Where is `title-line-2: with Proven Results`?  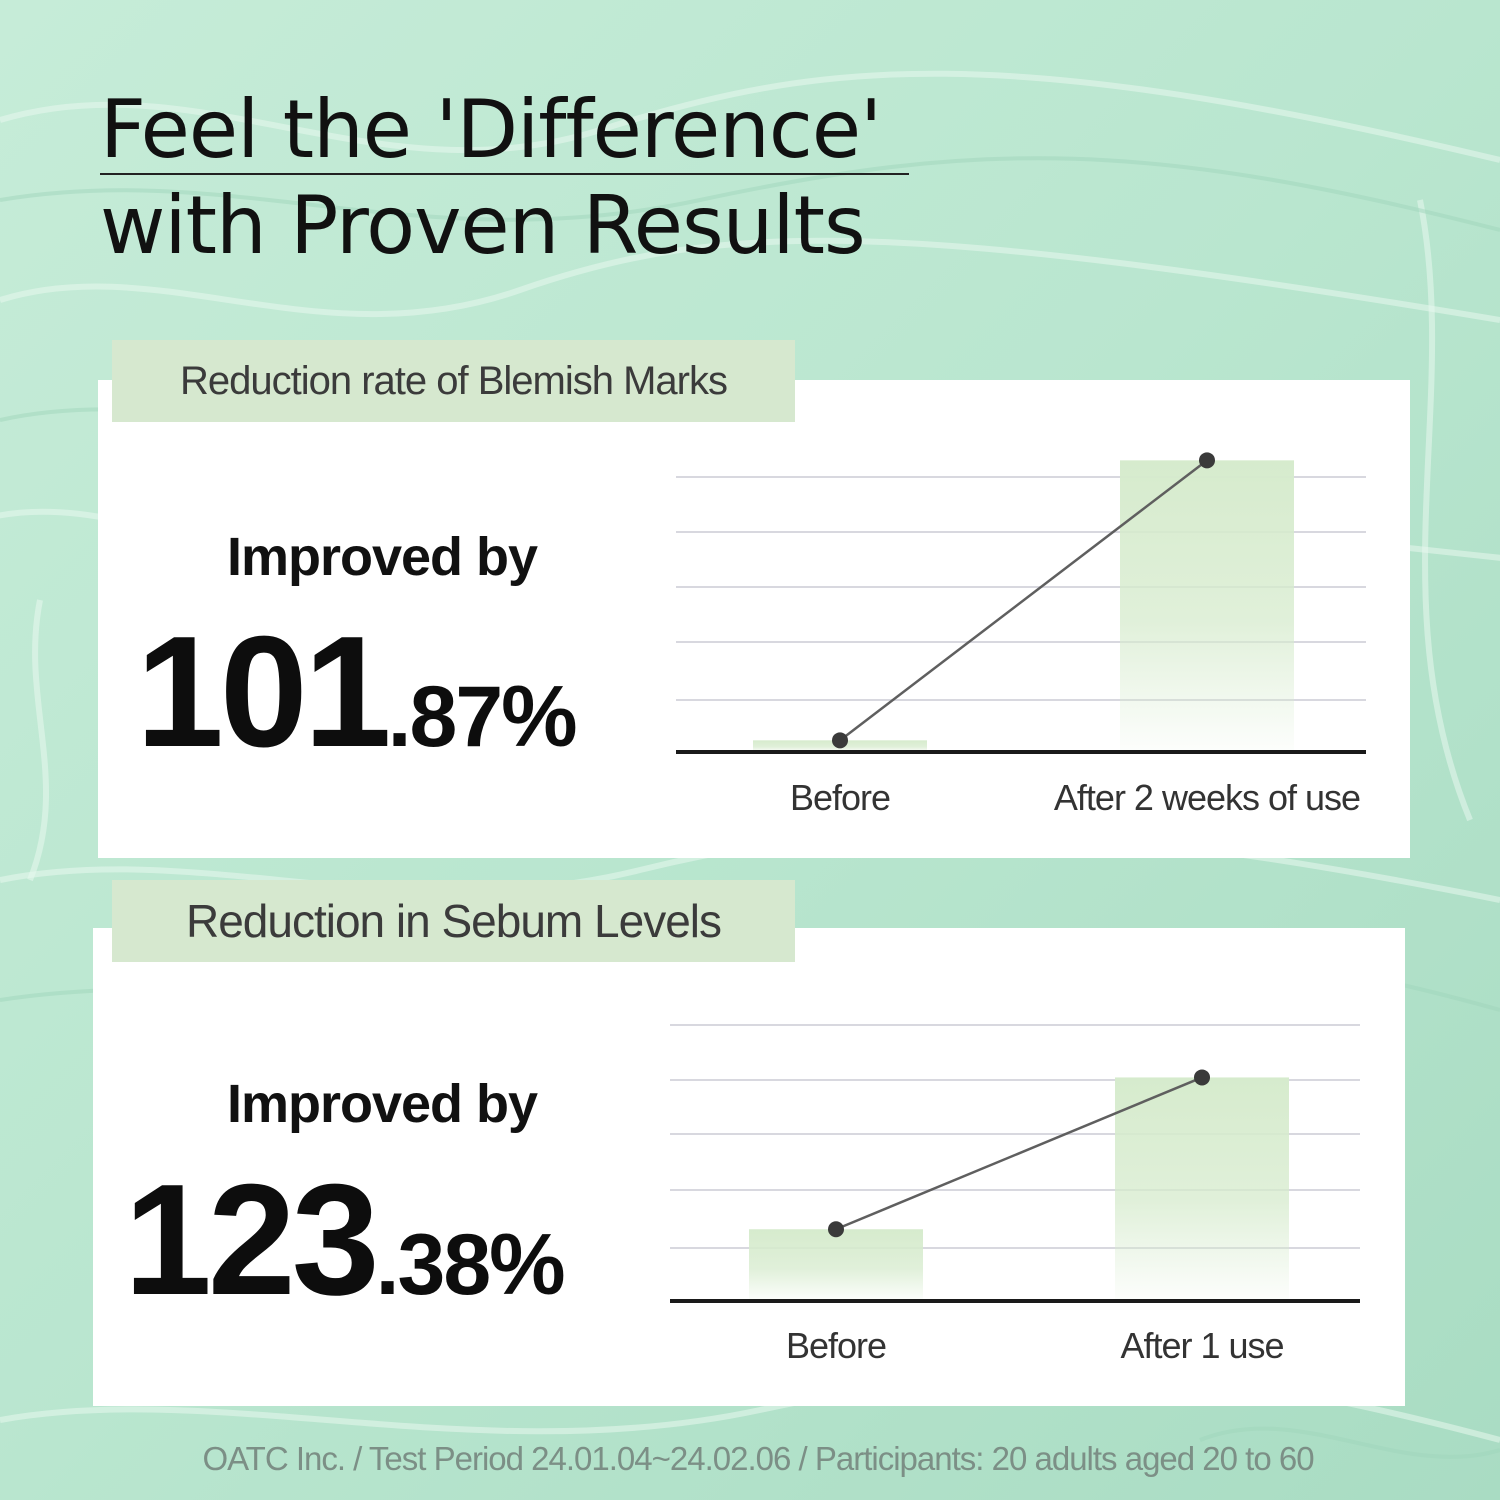
title-line-2: with Proven Results is located at coordinates (483, 225).